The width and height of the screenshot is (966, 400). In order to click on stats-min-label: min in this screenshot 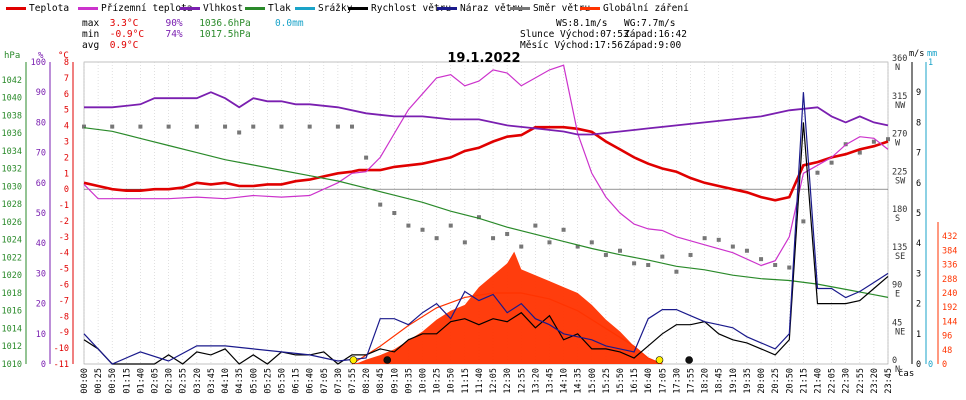, I will do `click(91, 34)`.